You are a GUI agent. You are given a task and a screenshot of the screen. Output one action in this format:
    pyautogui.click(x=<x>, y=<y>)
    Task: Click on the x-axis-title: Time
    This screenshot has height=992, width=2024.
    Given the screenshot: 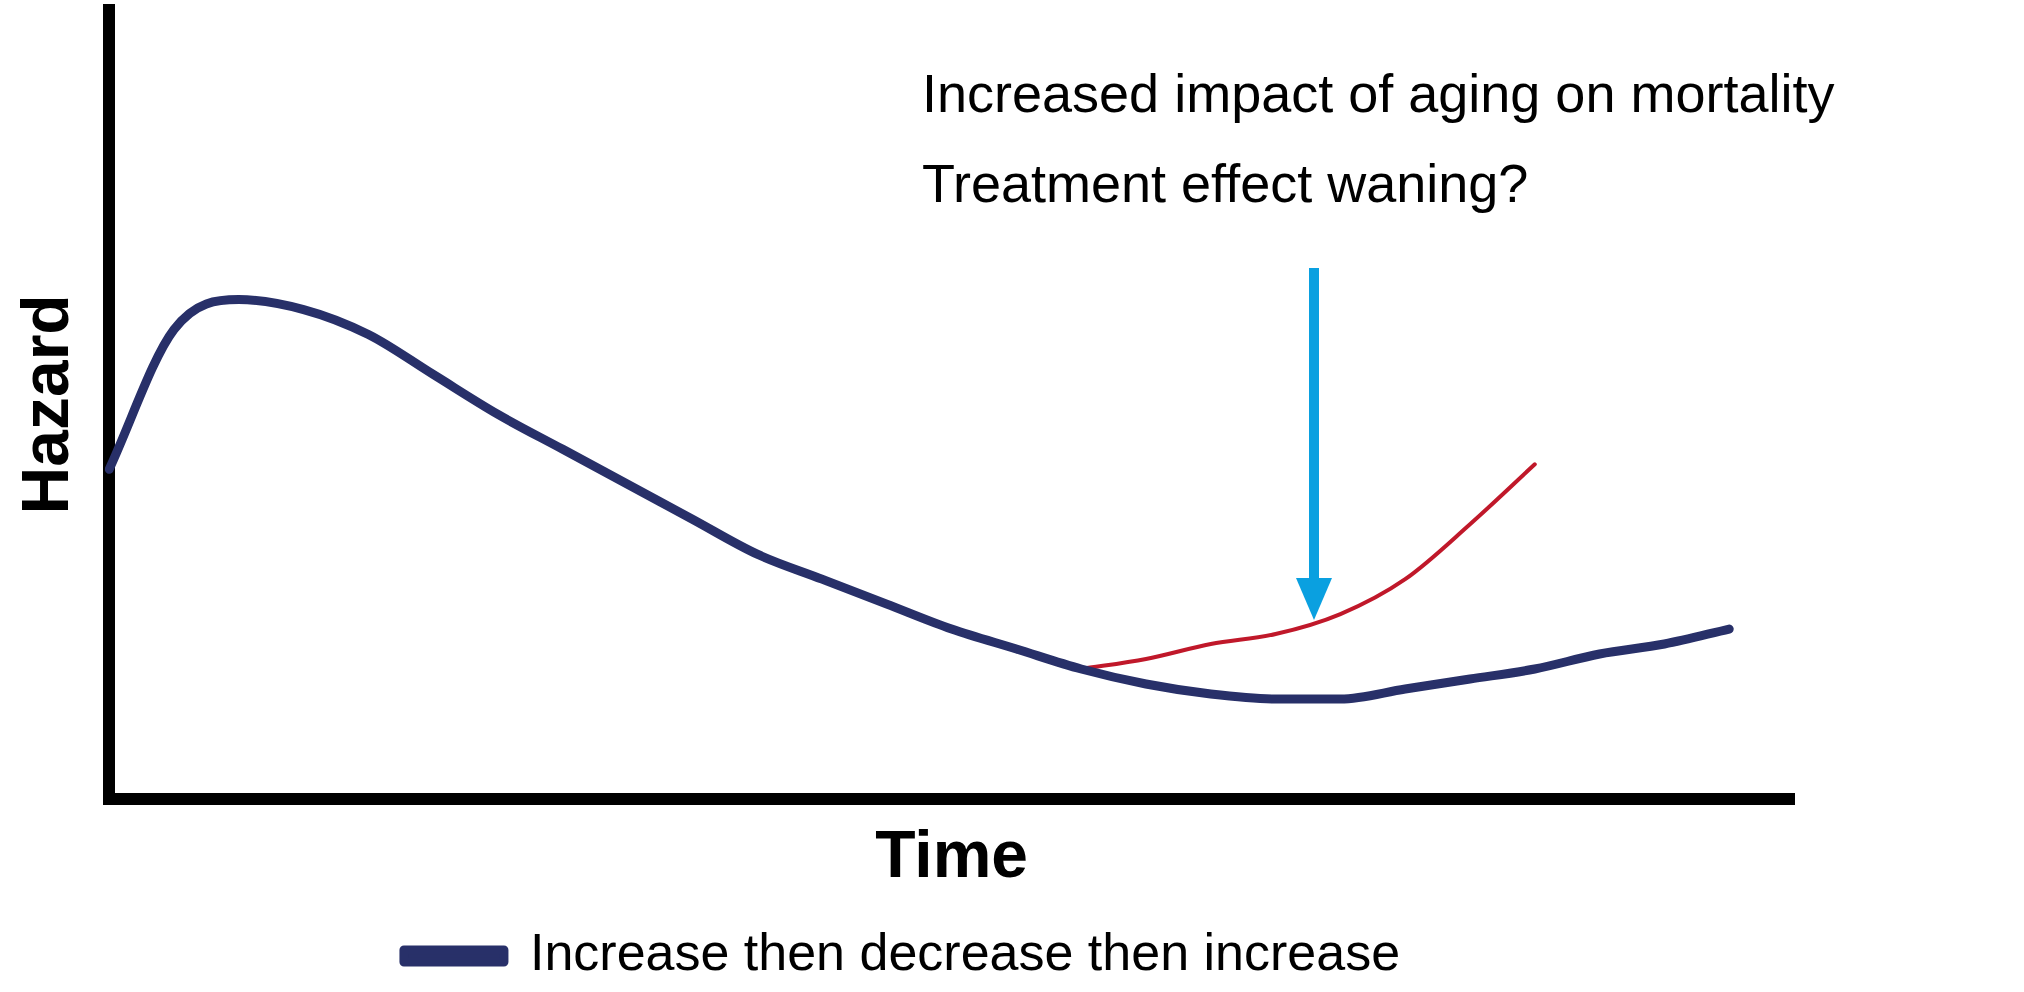 What is the action you would take?
    pyautogui.click(x=952, y=853)
    